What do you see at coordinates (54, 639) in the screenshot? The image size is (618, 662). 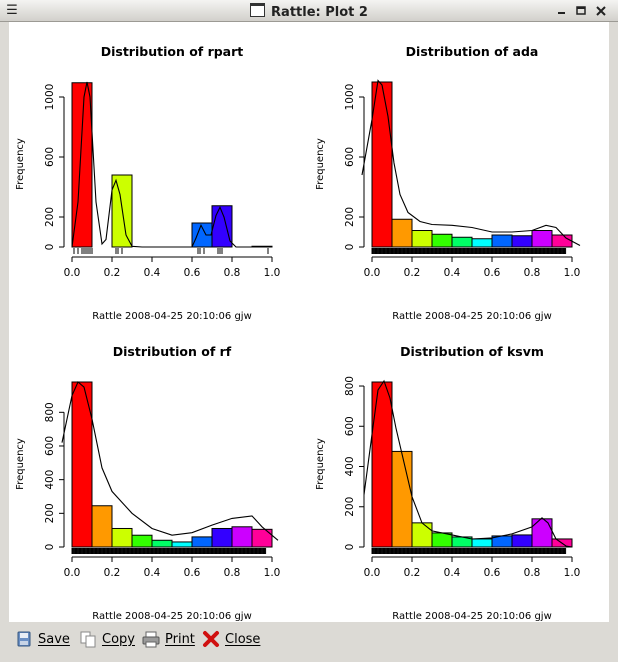 I see `save-label: Save` at bounding box center [54, 639].